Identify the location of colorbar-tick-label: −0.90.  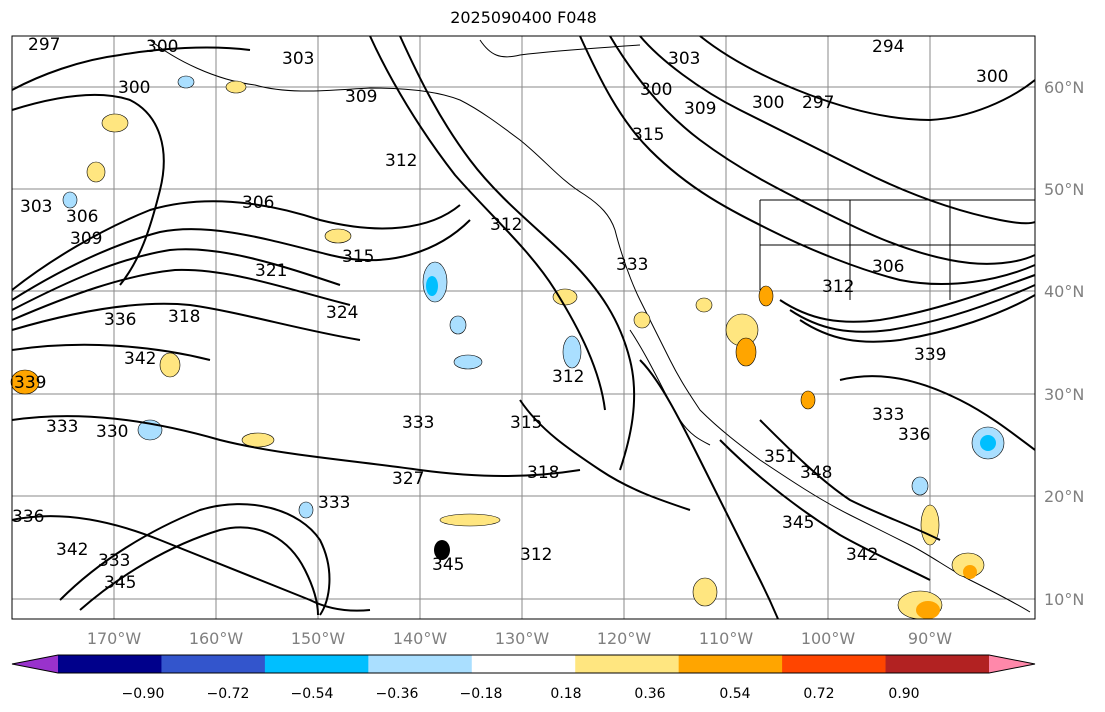
(143, 694).